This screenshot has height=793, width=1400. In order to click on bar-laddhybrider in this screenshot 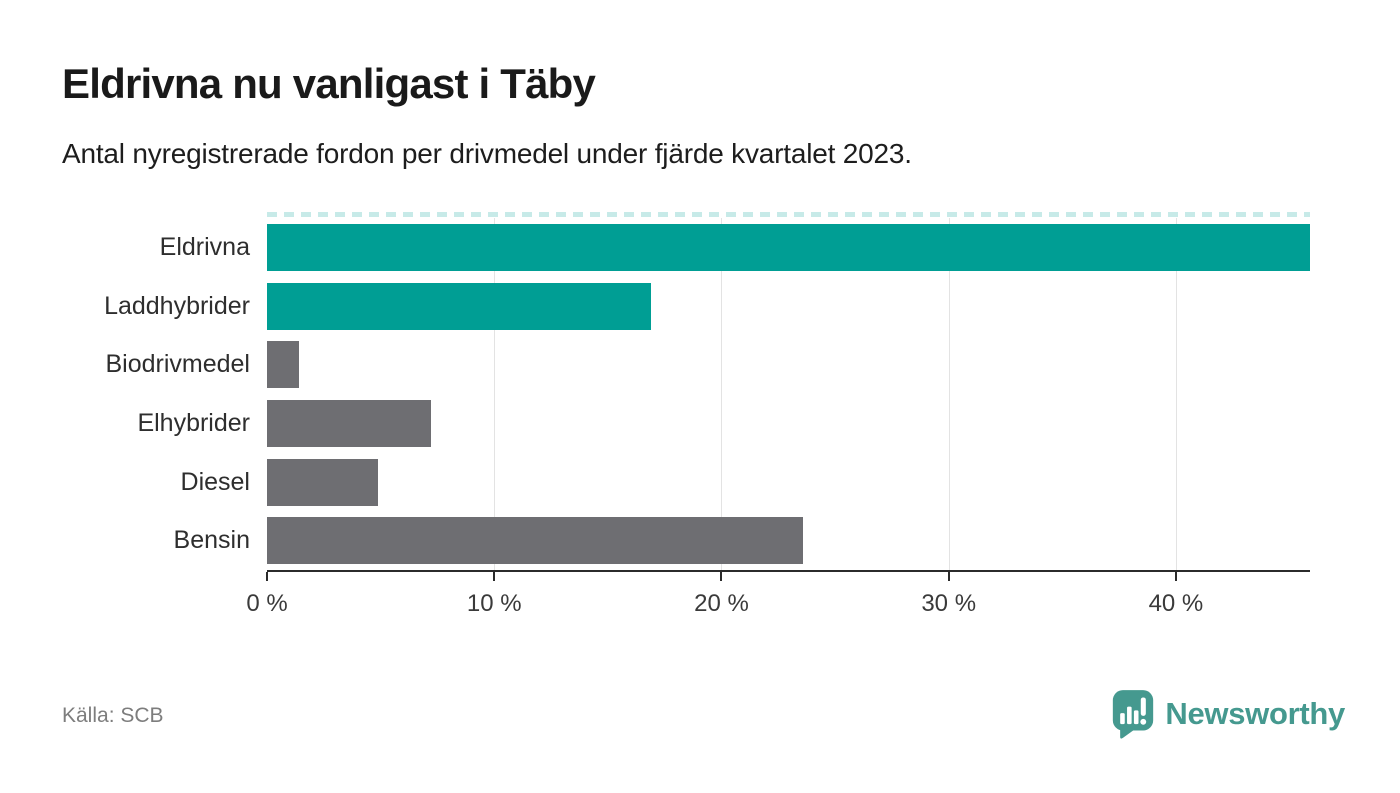, I will do `click(459, 306)`.